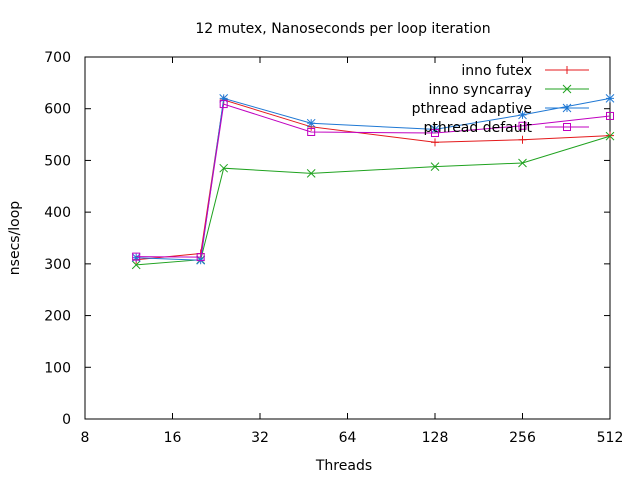  Describe the element at coordinates (57, 265) in the screenshot. I see `y-tick-label: 300` at that location.